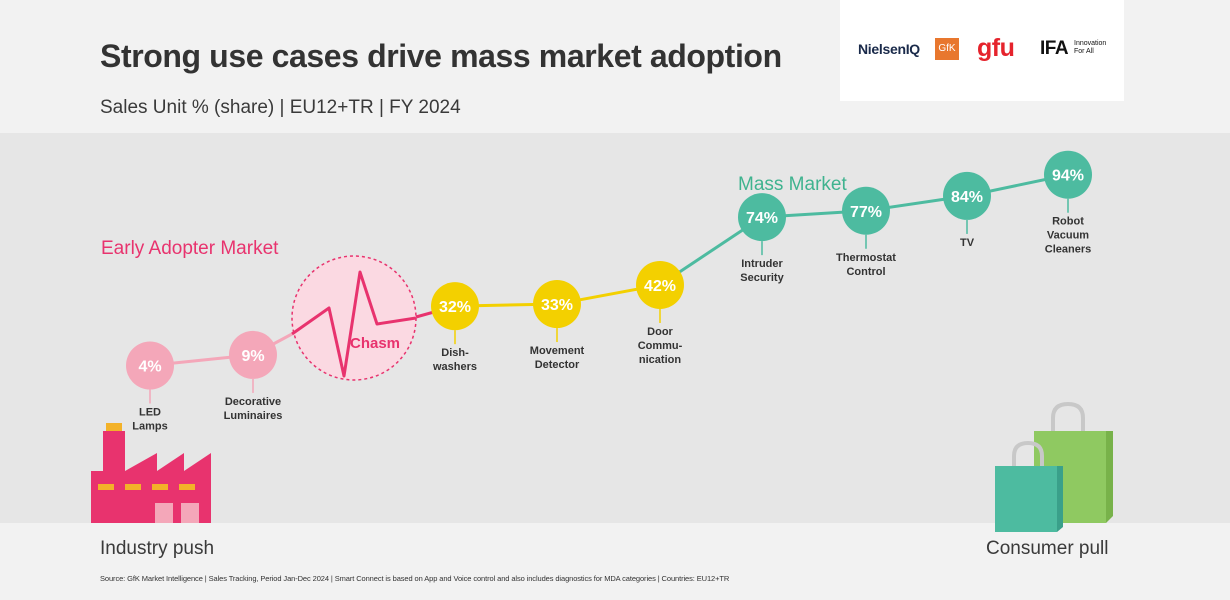 This screenshot has height=600, width=1230. What do you see at coordinates (557, 365) in the screenshot?
I see `category-label-line: Detector` at bounding box center [557, 365].